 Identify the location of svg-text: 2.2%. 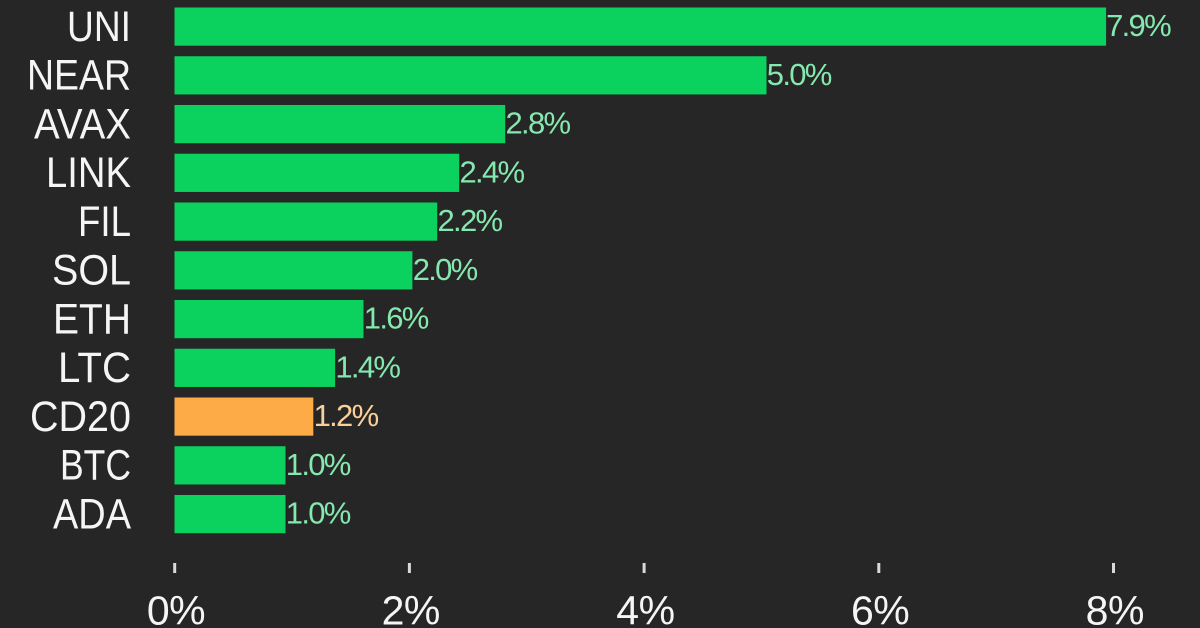
(470, 220).